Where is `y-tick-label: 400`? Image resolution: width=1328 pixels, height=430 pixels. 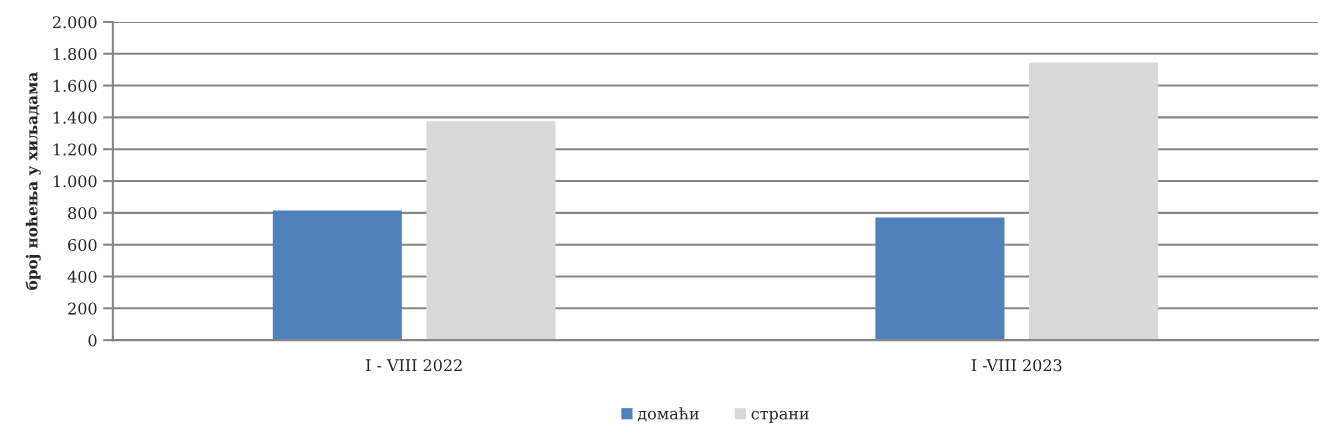
y-tick-label: 400 is located at coordinates (82, 276).